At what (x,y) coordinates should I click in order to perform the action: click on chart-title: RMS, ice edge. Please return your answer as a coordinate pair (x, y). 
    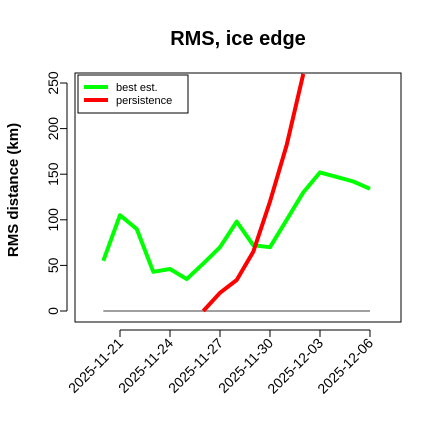
    Looking at the image, I should click on (238, 39).